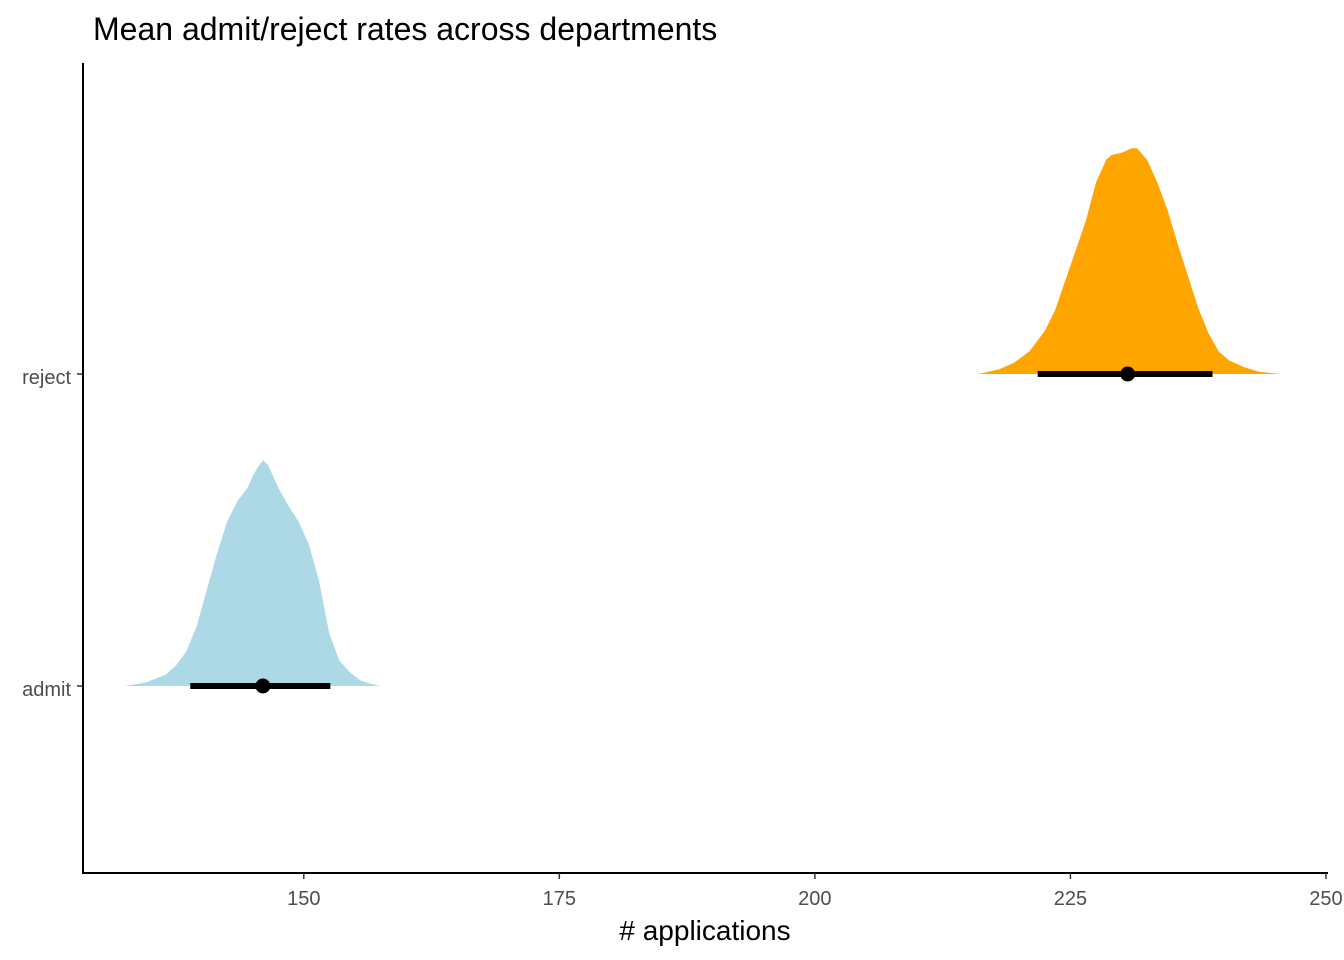  I want to click on x-tick-label: 250, so click(1325, 899).